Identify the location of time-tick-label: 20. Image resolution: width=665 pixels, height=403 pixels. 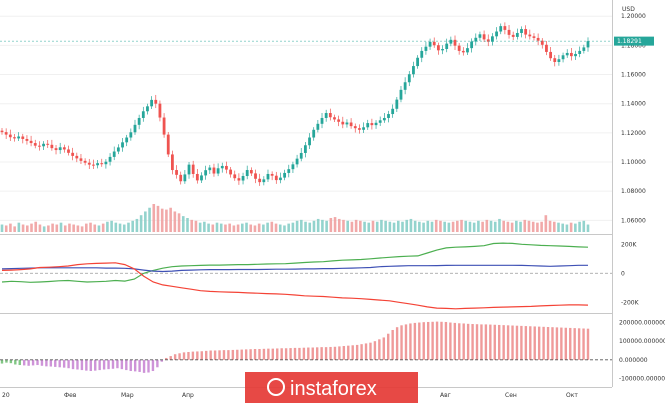
(6, 395).